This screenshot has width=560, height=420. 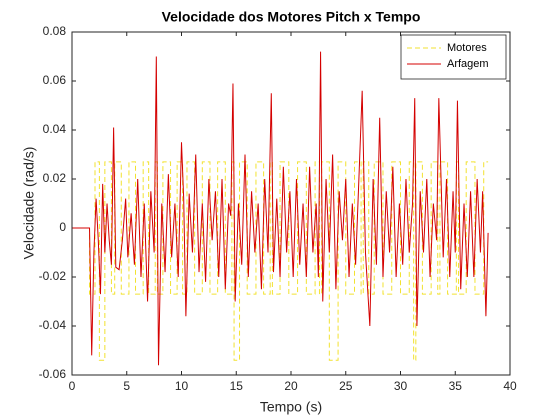 What do you see at coordinates (468, 64) in the screenshot?
I see `legend-label: Arfagem` at bounding box center [468, 64].